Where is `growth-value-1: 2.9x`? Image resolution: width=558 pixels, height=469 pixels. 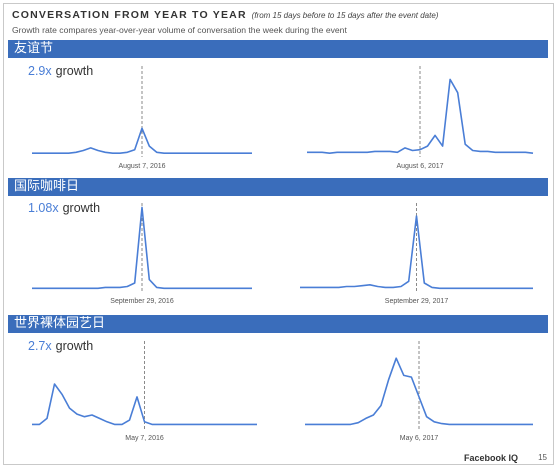 growth-value-1: 2.9x is located at coordinates (40, 71).